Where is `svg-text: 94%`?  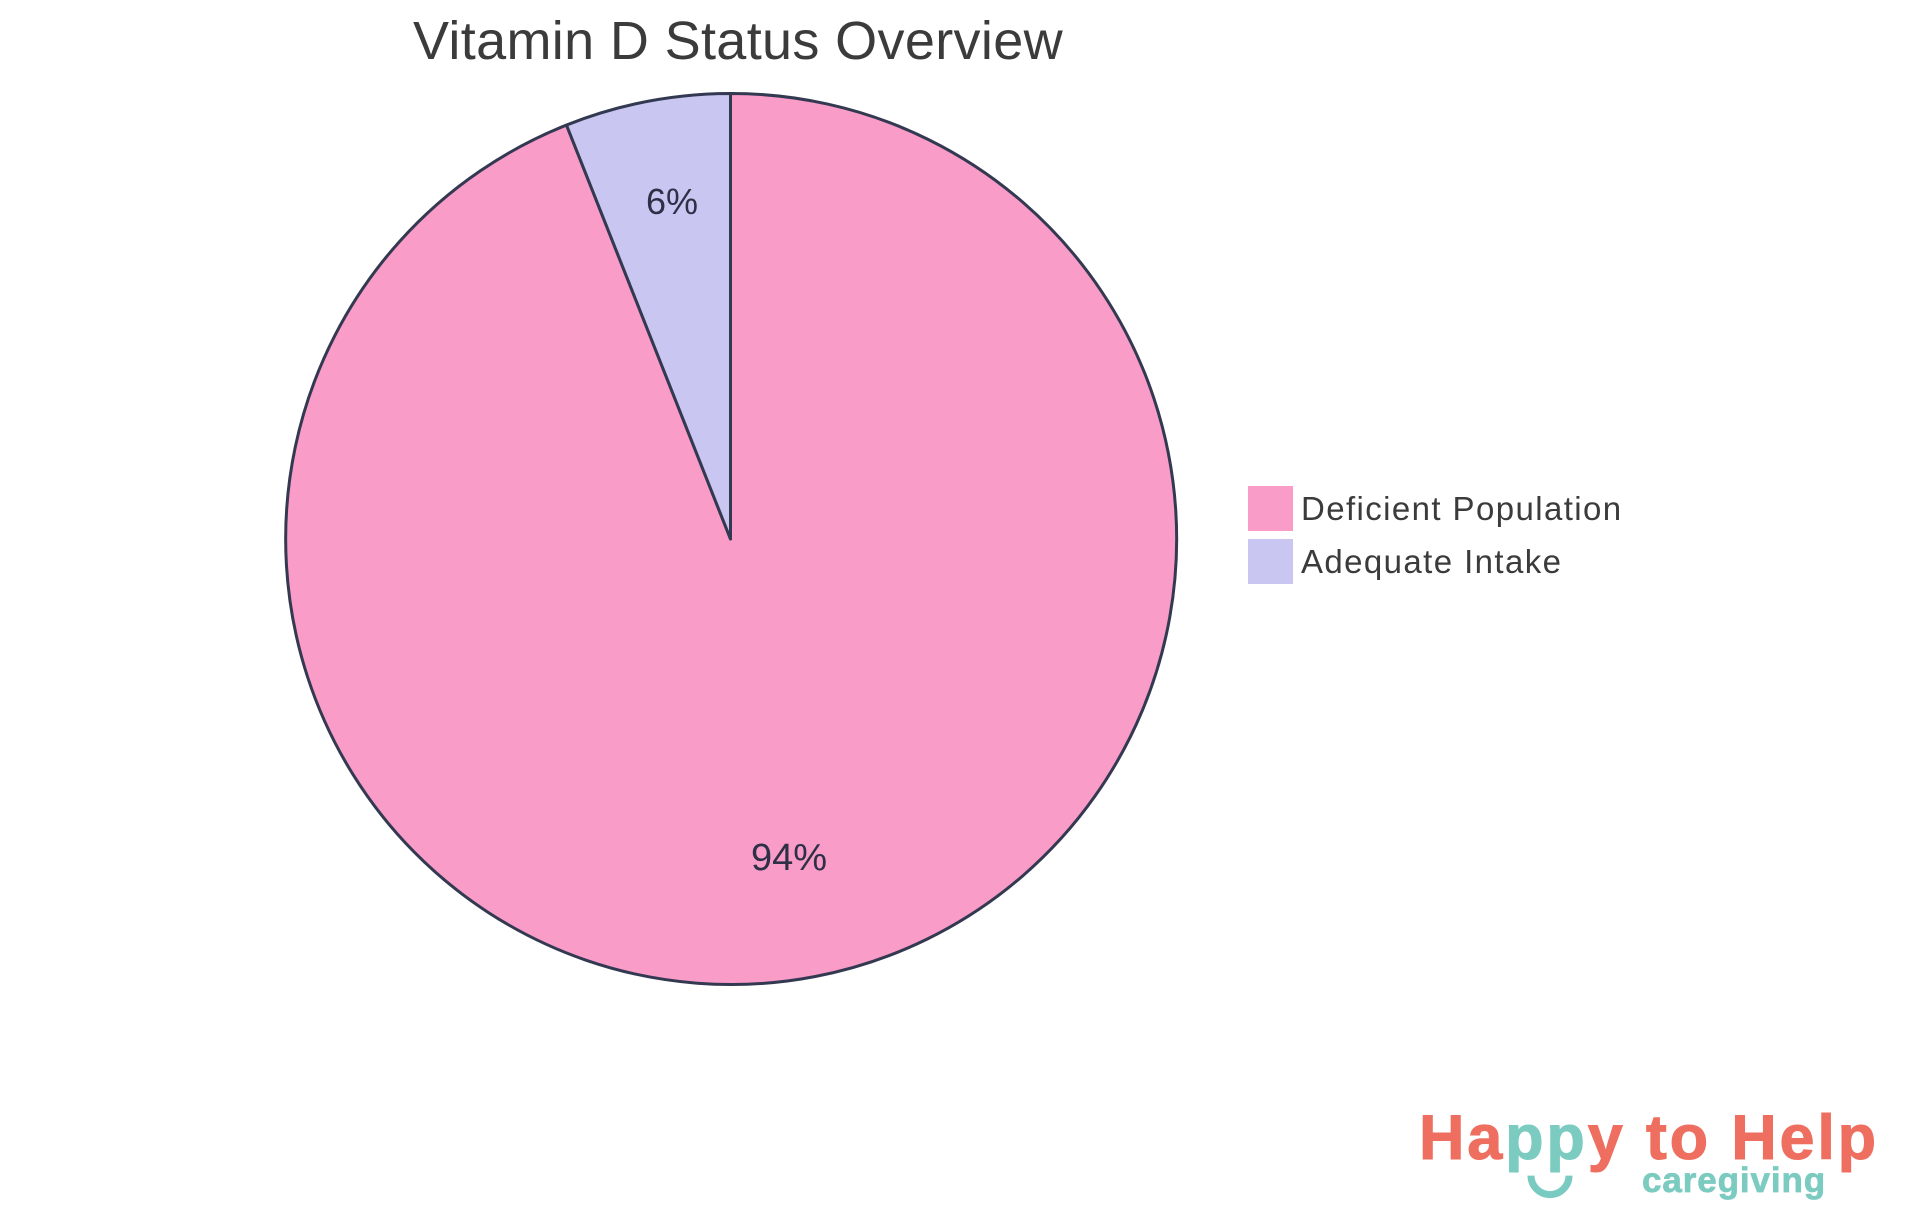 svg-text: 94% is located at coordinates (789, 858).